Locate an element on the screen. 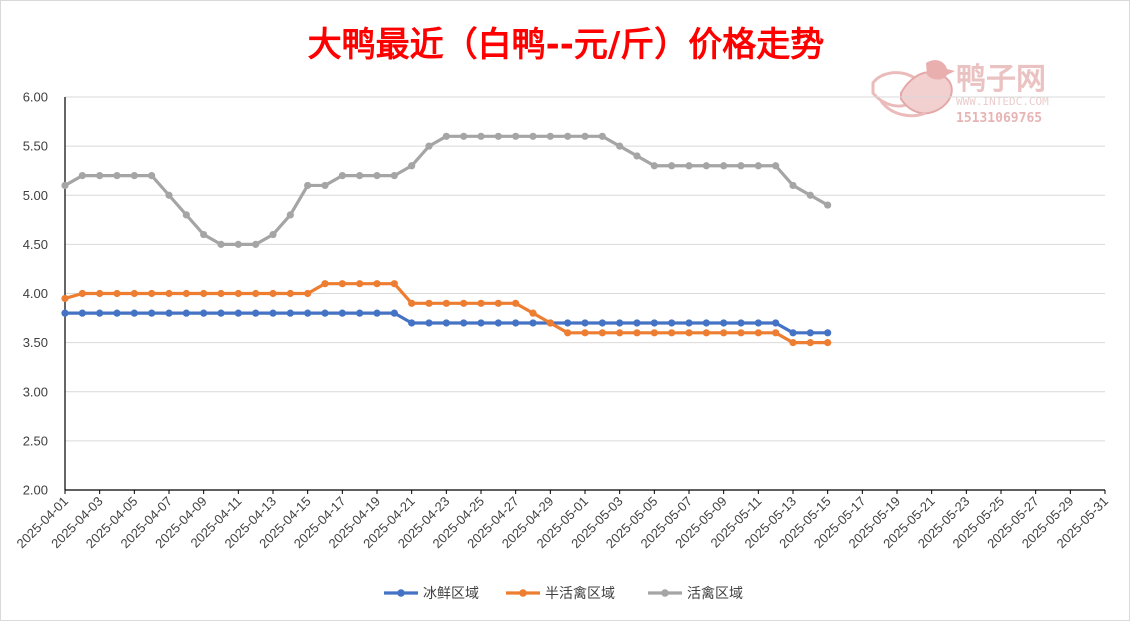 The height and width of the screenshot is (622, 1130). y-tick-label: 2.50 is located at coordinates (35, 440).